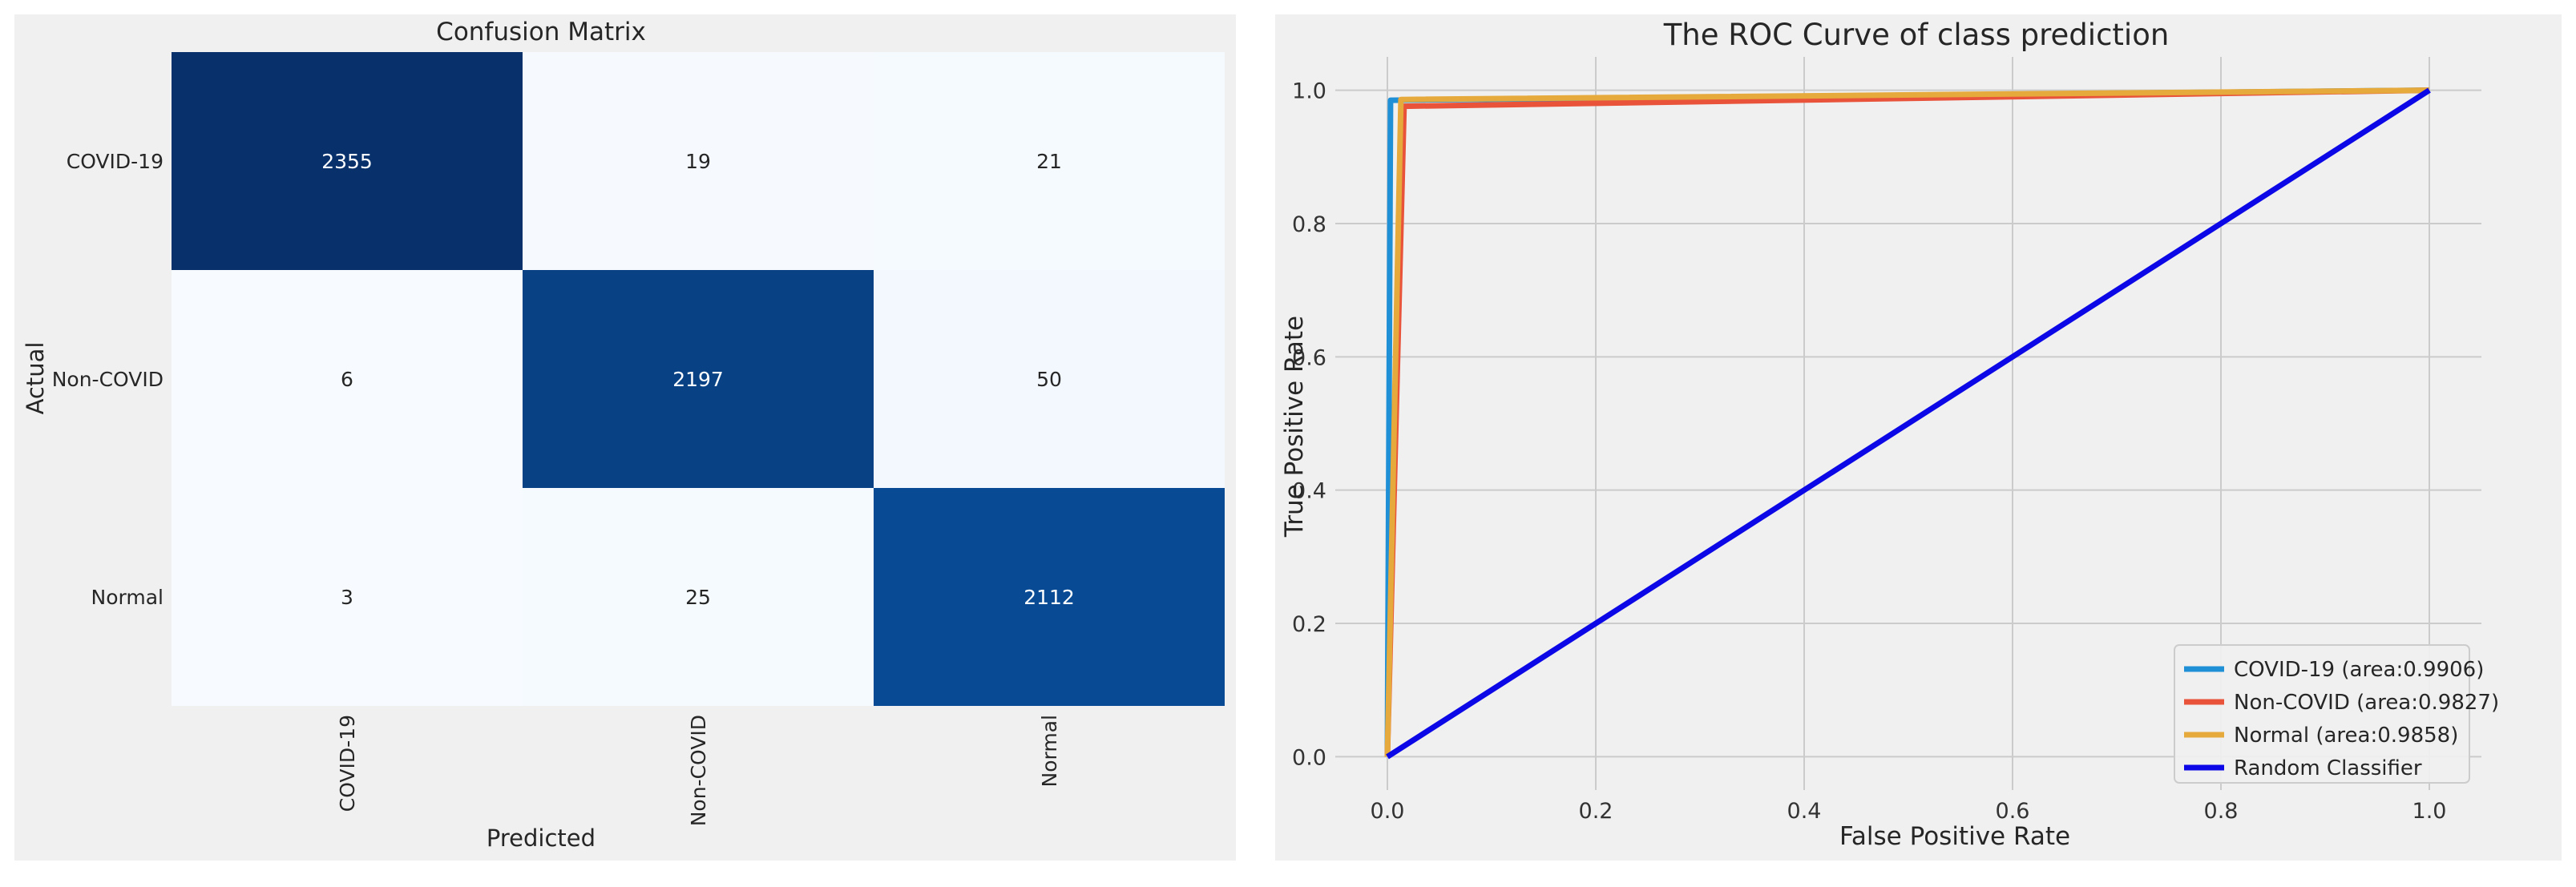 Image resolution: width=2576 pixels, height=887 pixels. Describe the element at coordinates (35, 378) in the screenshot. I see `cm-ylabel: Actual` at that location.